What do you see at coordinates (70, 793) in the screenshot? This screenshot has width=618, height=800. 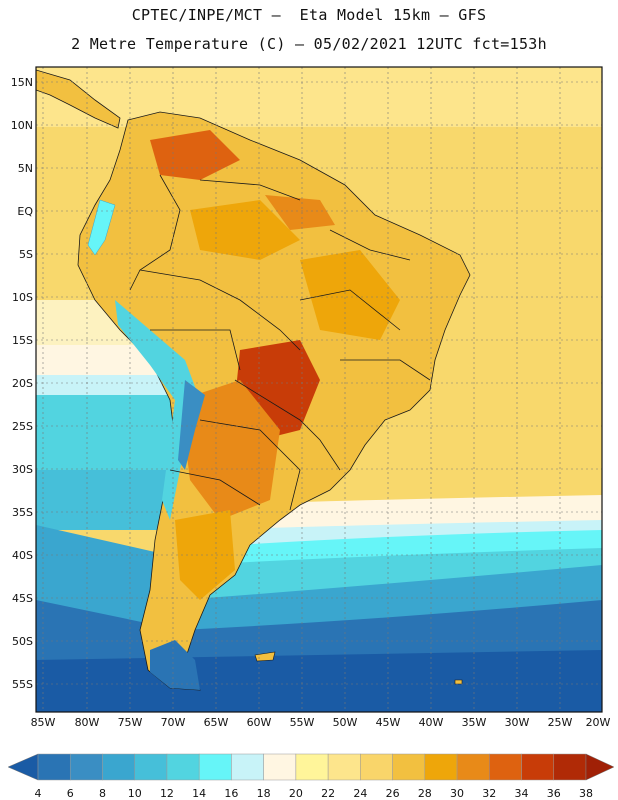 I see `legend-value-label: 6` at bounding box center [70, 793].